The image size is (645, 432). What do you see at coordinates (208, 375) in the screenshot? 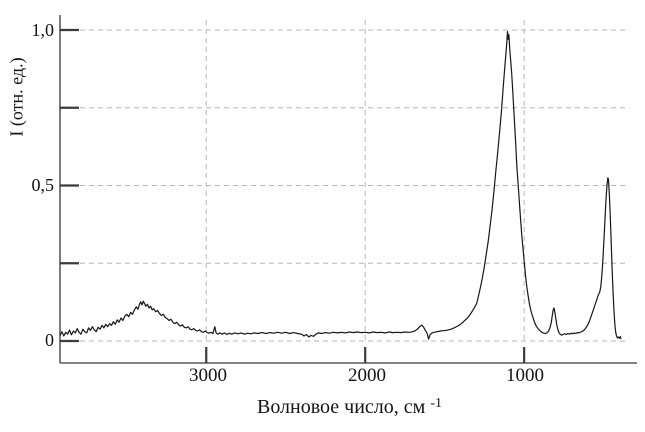
I see `x-tick-label-3000: 3000` at bounding box center [208, 375].